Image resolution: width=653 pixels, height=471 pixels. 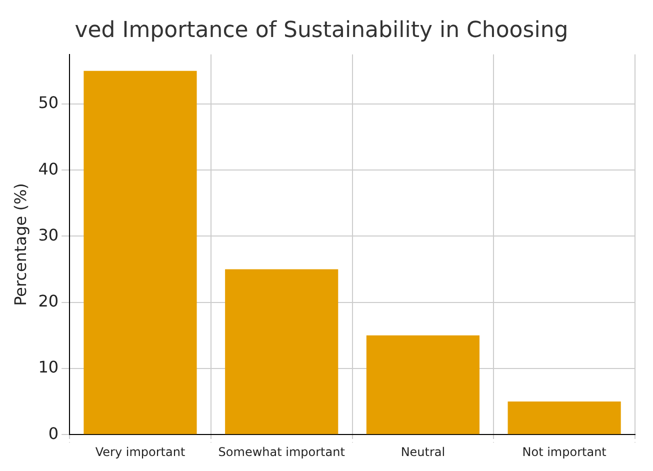 What do you see at coordinates (48, 234) in the screenshot?
I see `y-tick-label: 30` at bounding box center [48, 234].